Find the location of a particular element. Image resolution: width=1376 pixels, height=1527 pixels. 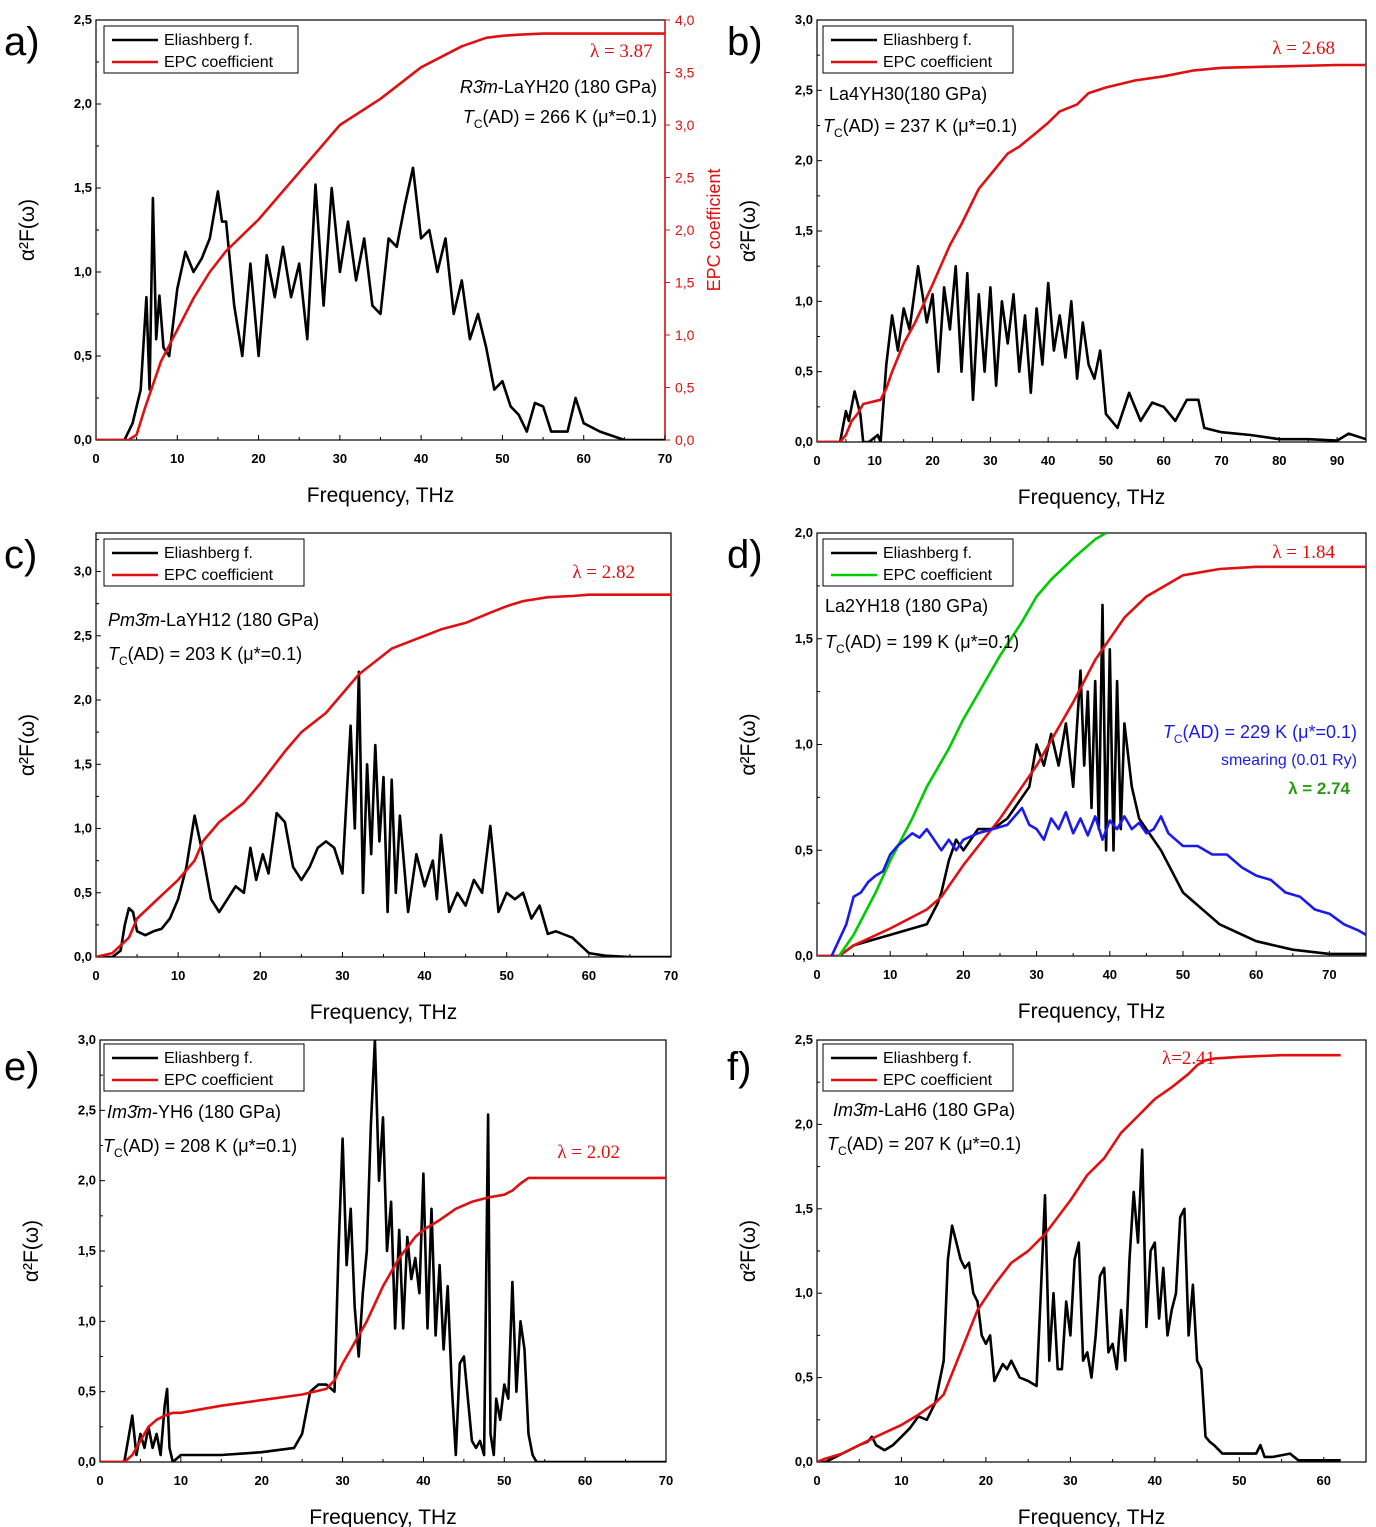

annotation-text: La4YH30(180 GPa) is located at coordinates (908, 94).